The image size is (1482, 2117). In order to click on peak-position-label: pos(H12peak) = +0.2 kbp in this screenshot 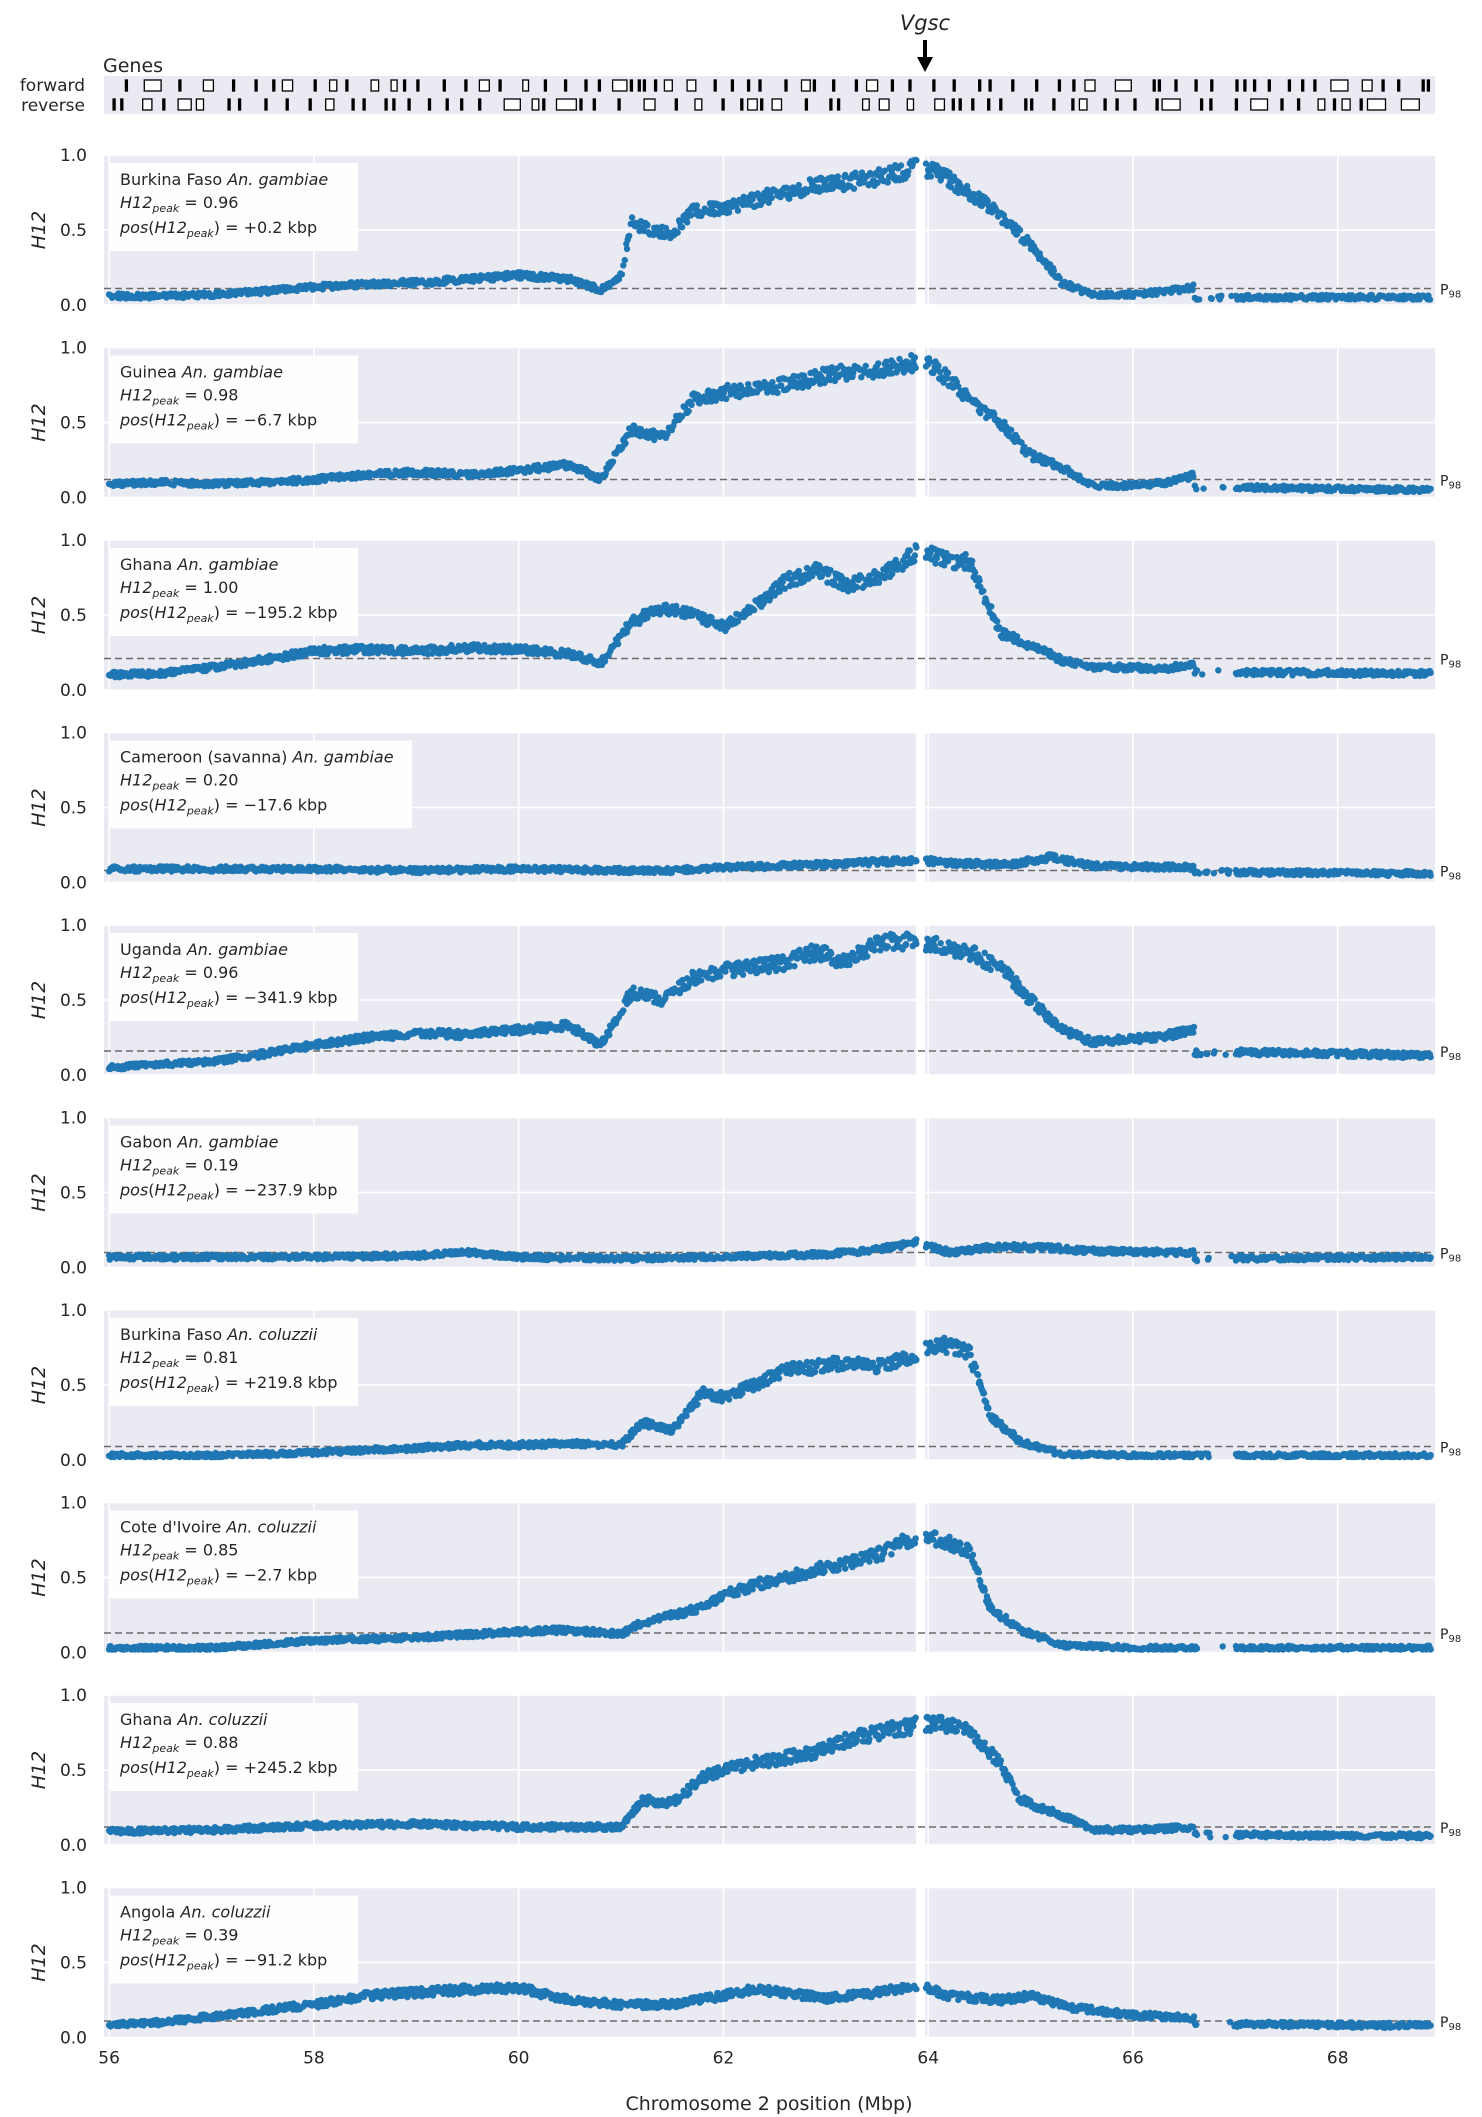, I will do `click(218, 229)`.